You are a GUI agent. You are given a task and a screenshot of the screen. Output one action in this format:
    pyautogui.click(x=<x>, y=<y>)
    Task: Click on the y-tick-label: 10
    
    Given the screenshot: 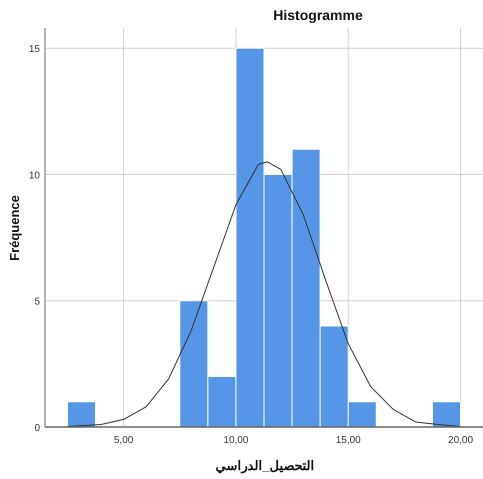 What is the action you would take?
    pyautogui.click(x=34, y=176)
    